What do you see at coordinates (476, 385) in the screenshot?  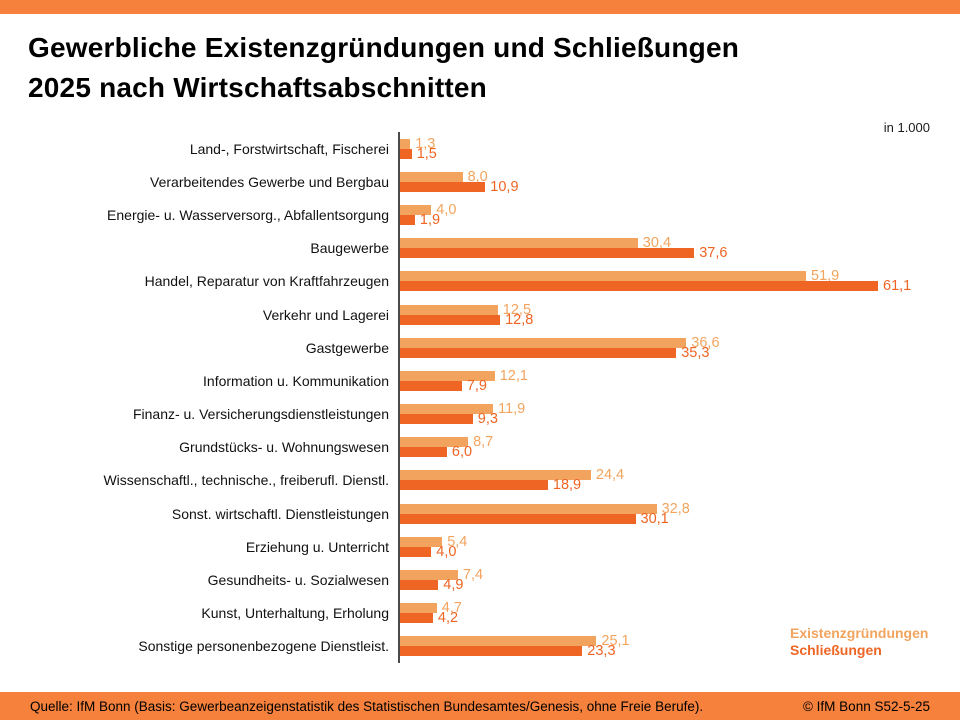 I see `value-label-schliessungen: 7,9` at bounding box center [476, 385].